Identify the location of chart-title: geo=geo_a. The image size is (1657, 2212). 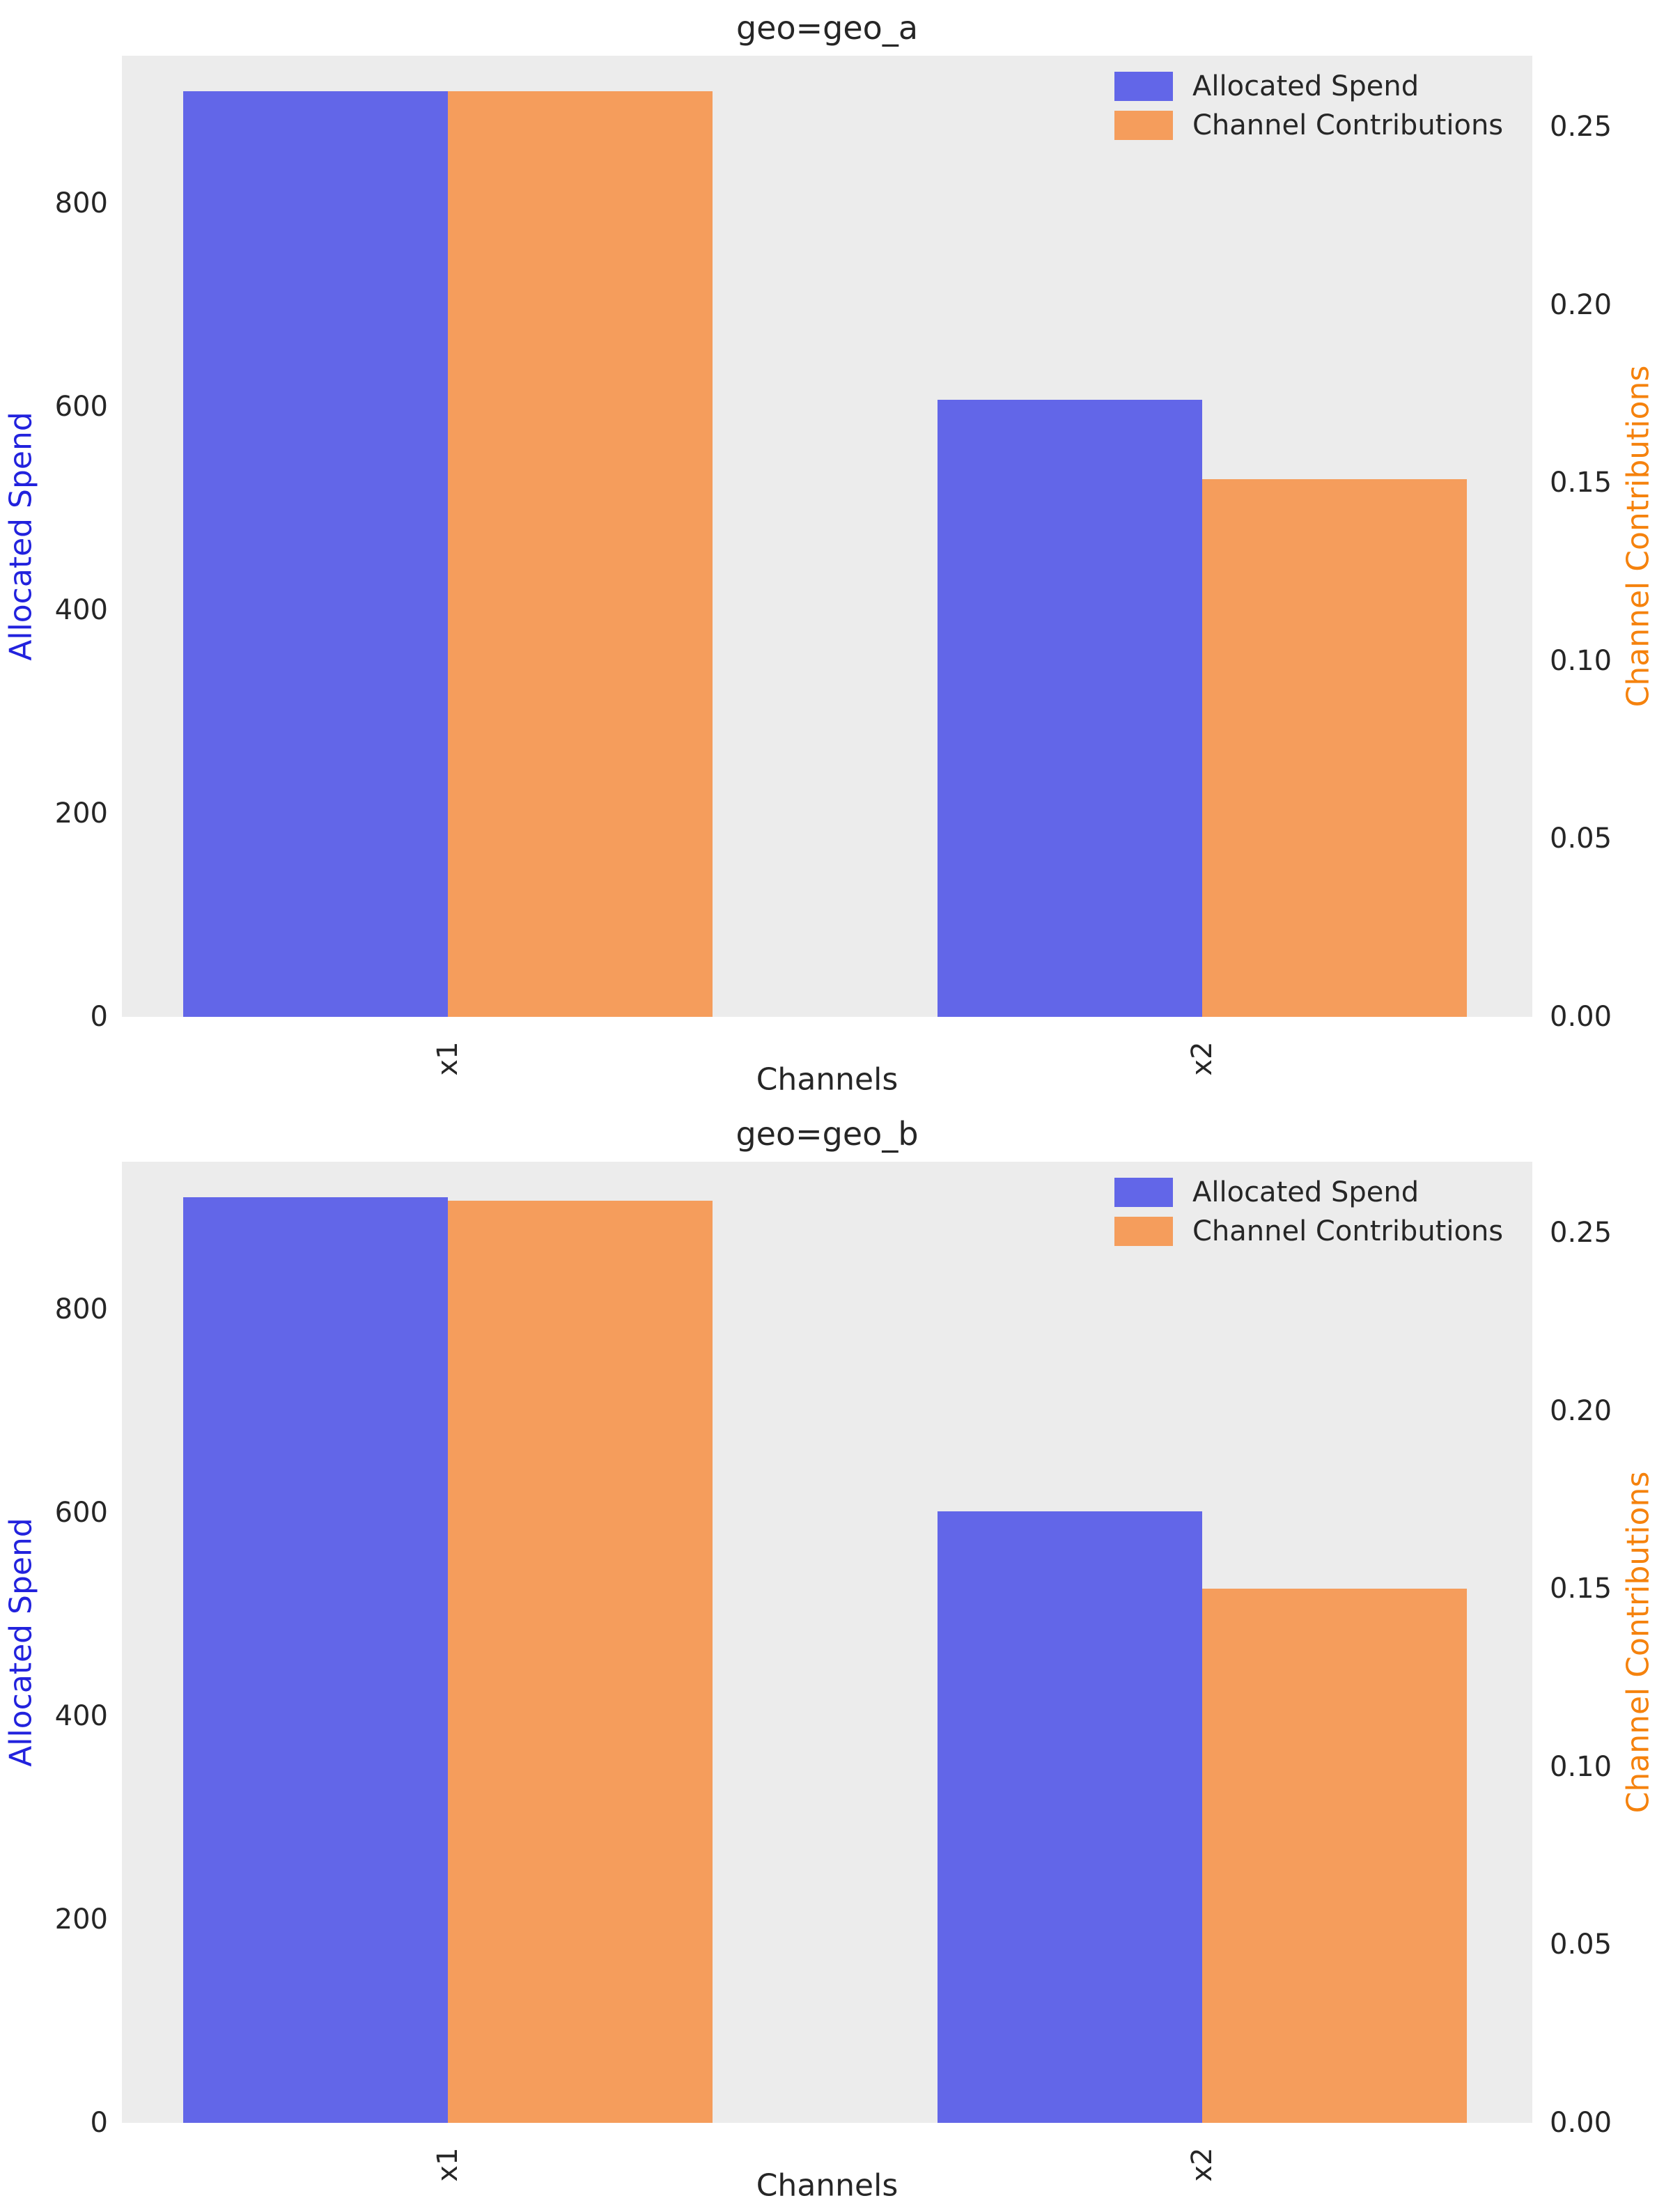
(827, 28).